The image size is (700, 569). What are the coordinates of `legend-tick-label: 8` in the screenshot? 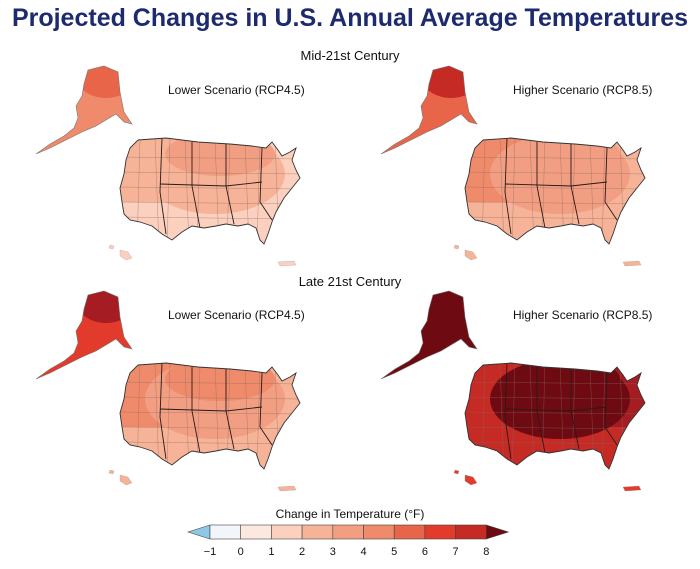 It's located at (486, 552).